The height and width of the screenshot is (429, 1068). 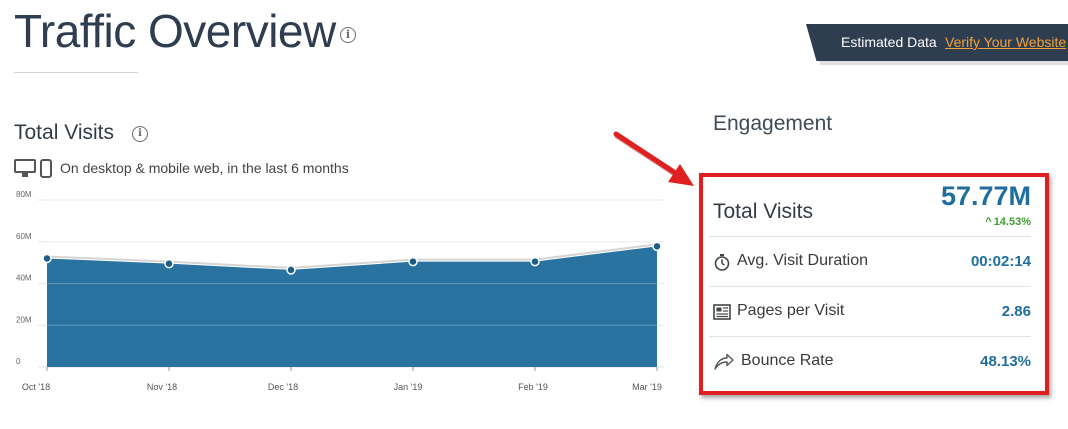 What do you see at coordinates (1012, 222) in the screenshot?
I see `change-value: 14.53%` at bounding box center [1012, 222].